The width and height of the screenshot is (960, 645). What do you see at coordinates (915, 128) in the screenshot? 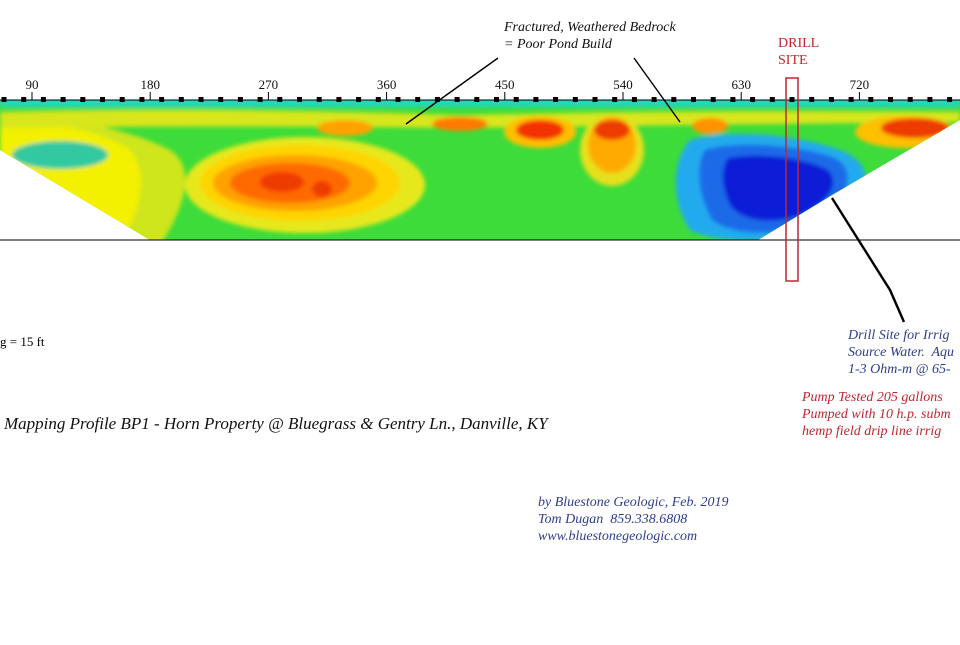
I see `right-anomaly` at bounding box center [915, 128].